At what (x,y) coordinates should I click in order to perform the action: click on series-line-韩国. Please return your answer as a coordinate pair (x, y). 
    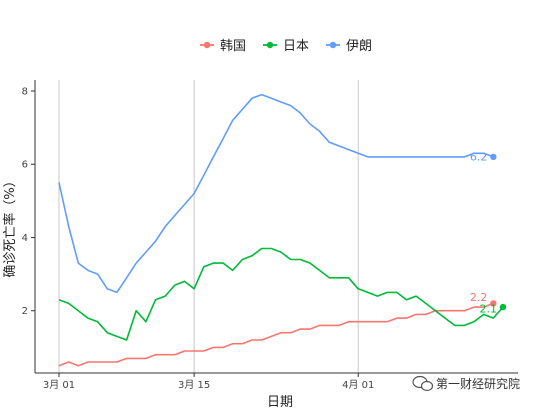
    Looking at the image, I should click on (276, 334).